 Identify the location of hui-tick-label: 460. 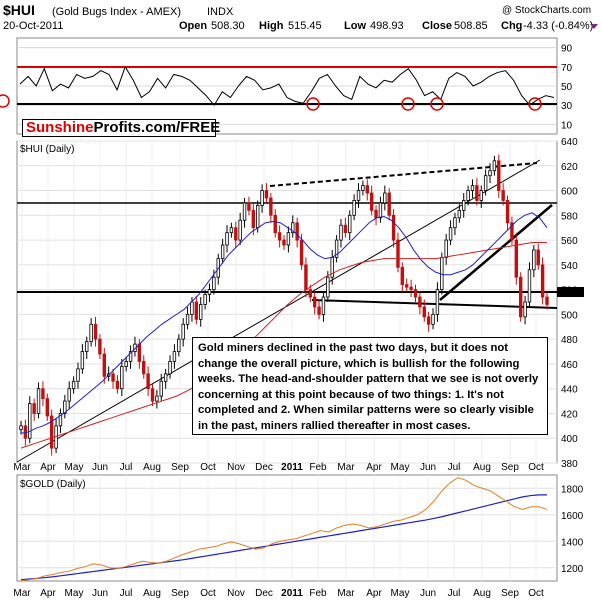
(569, 365).